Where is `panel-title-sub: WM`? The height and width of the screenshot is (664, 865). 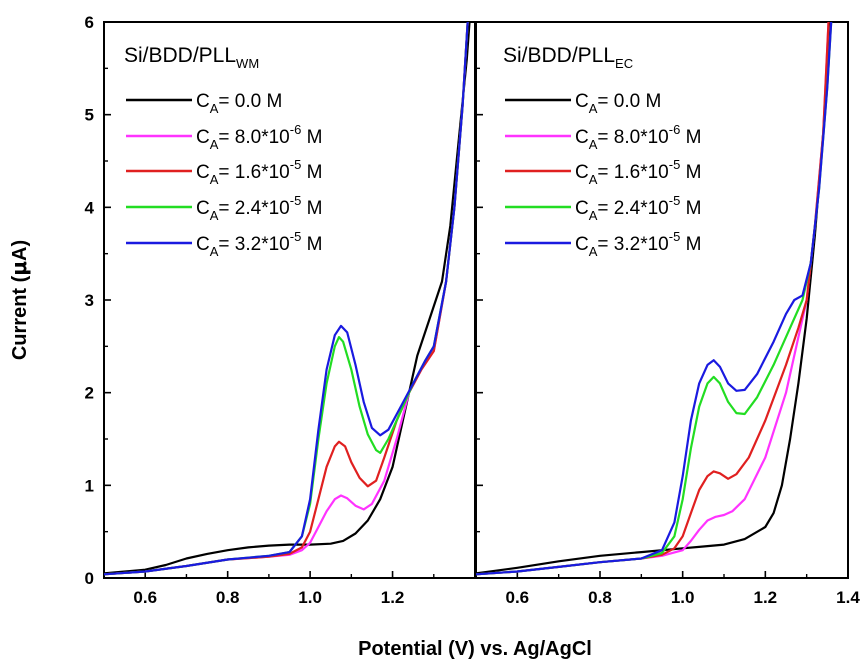
panel-title-sub: WM is located at coordinates (247, 63).